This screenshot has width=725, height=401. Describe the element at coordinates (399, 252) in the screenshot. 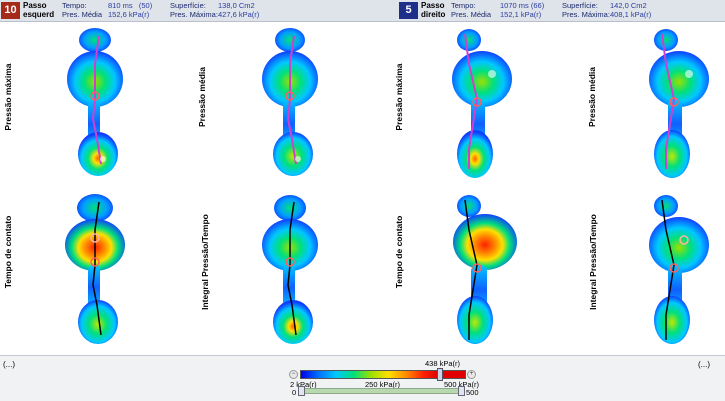

I see `right-contact-time-label: Tempo de contato` at that location.